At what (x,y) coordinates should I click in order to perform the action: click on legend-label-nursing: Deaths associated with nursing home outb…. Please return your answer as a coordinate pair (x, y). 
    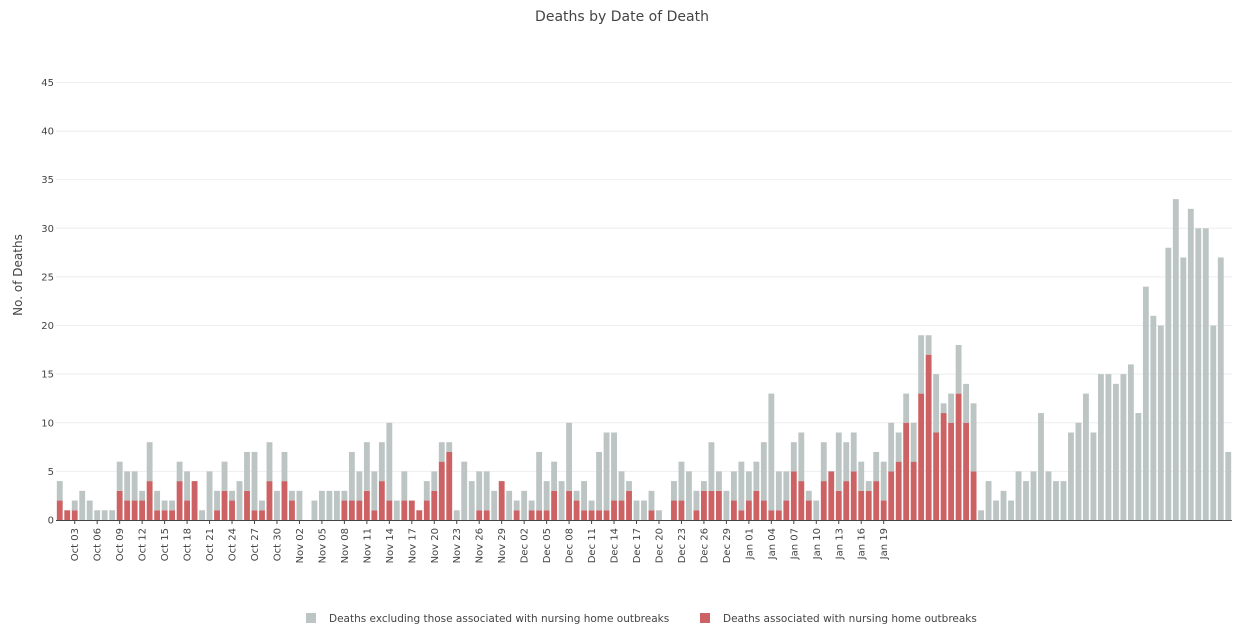
    Looking at the image, I should click on (850, 619).